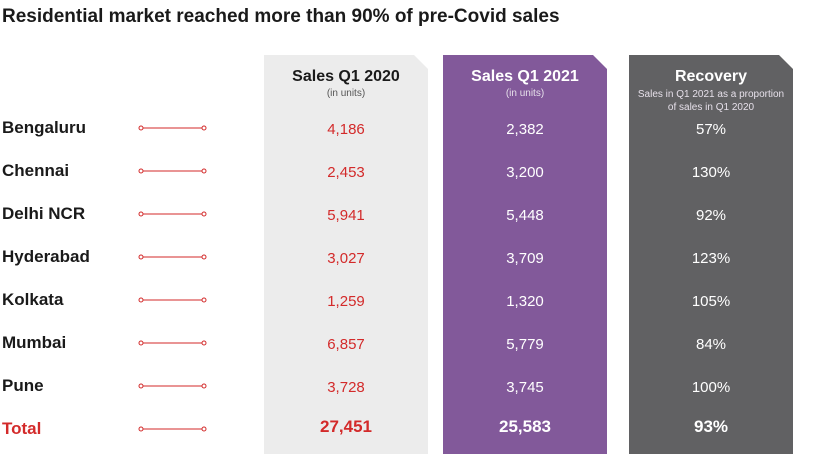  Describe the element at coordinates (525, 426) in the screenshot. I see `cell-sales-q1-2021: 25,583` at that location.